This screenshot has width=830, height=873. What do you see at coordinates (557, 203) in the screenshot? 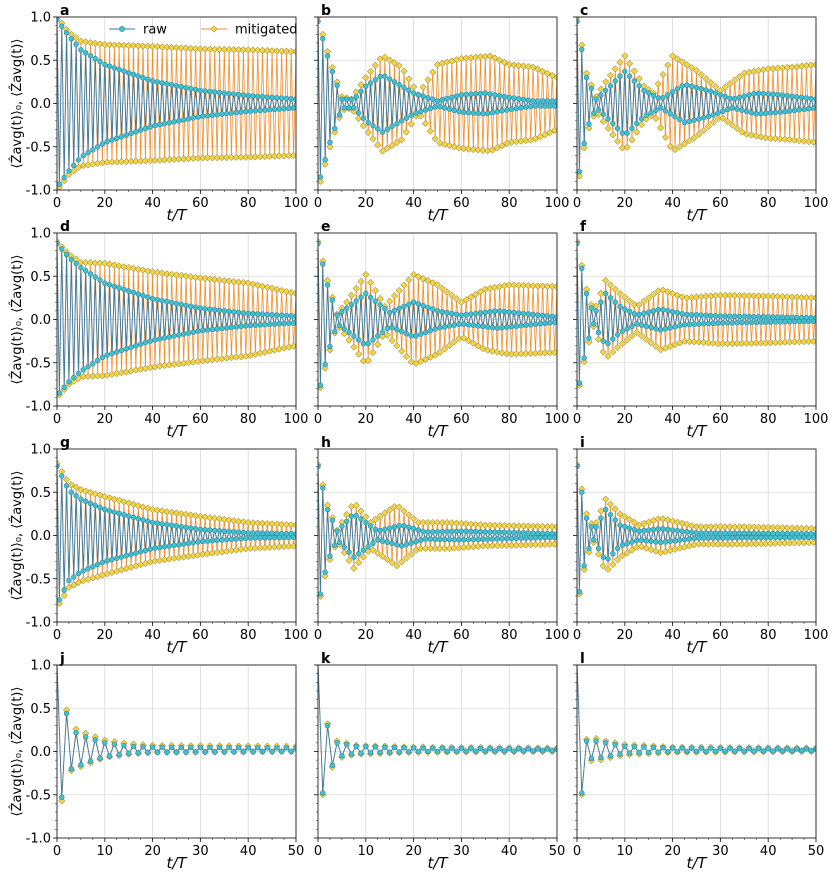
I see `x-tick-label: 100` at bounding box center [557, 203].